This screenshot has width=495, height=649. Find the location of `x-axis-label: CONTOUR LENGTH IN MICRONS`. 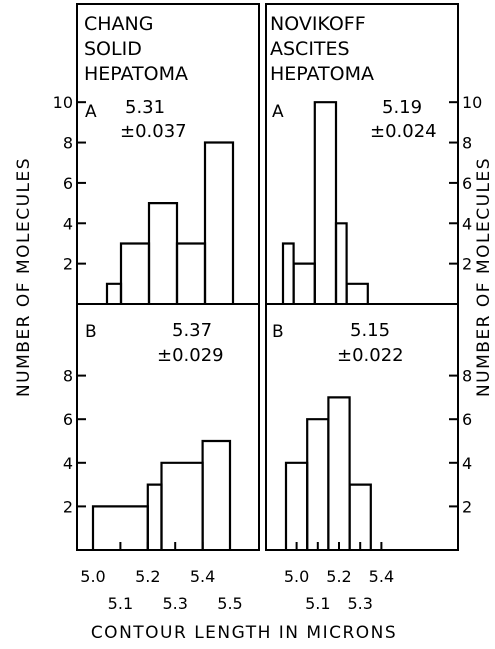

x-axis-label: CONTOUR LENGTH IN MICRONS is located at coordinates (244, 633).